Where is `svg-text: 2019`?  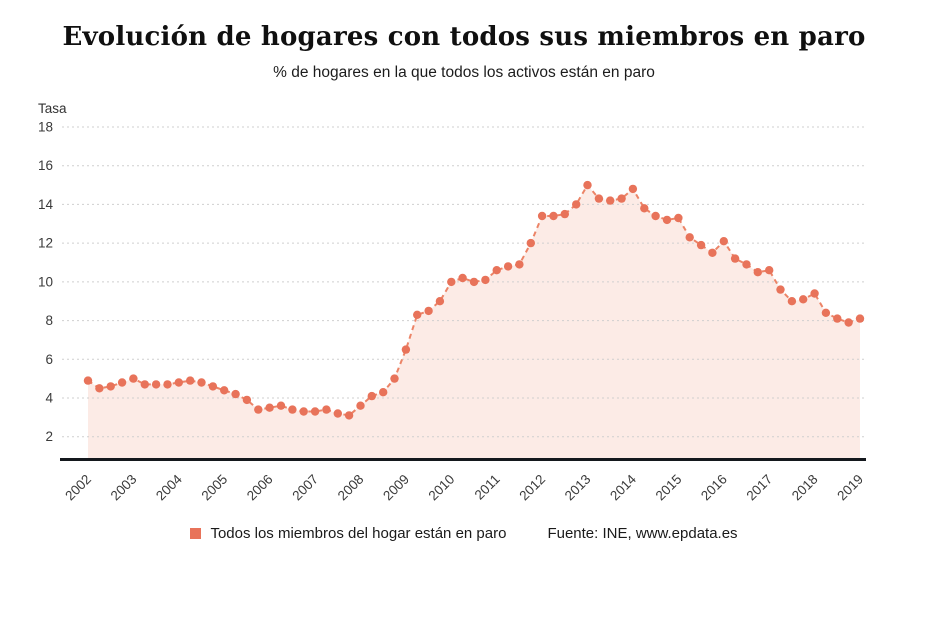 svg-text: 2019 is located at coordinates (850, 488).